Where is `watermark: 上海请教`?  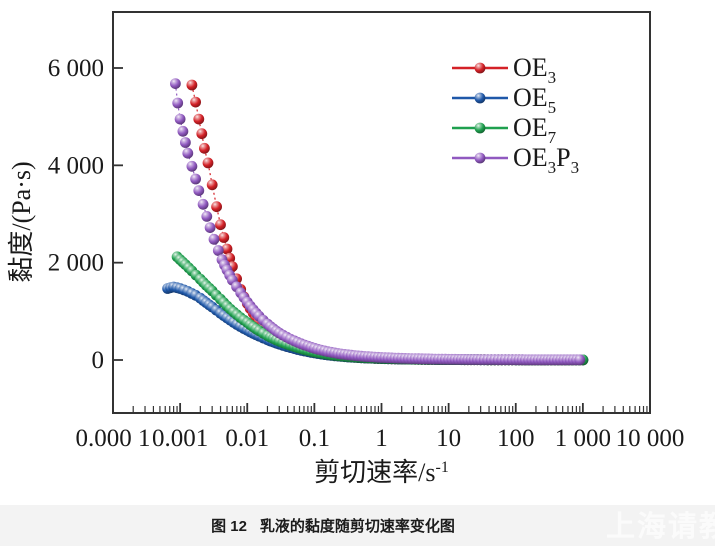
watermark: 上海请教 is located at coordinates (660, 527).